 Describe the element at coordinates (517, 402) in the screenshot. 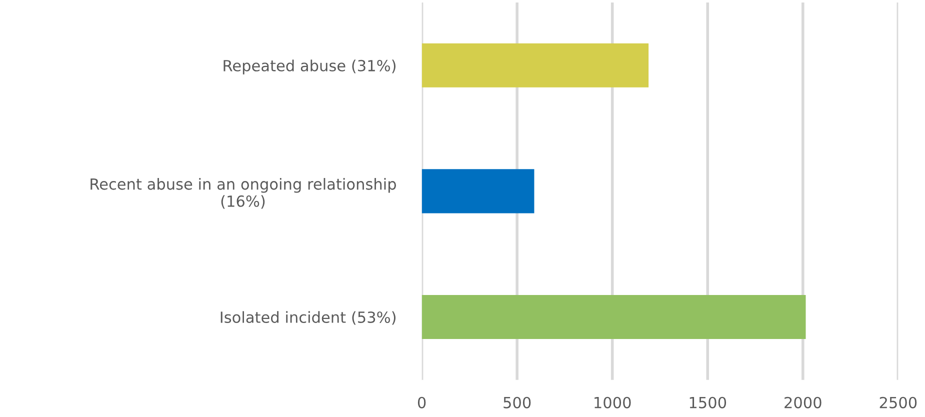

I see `x-tick-label: 500` at that location.